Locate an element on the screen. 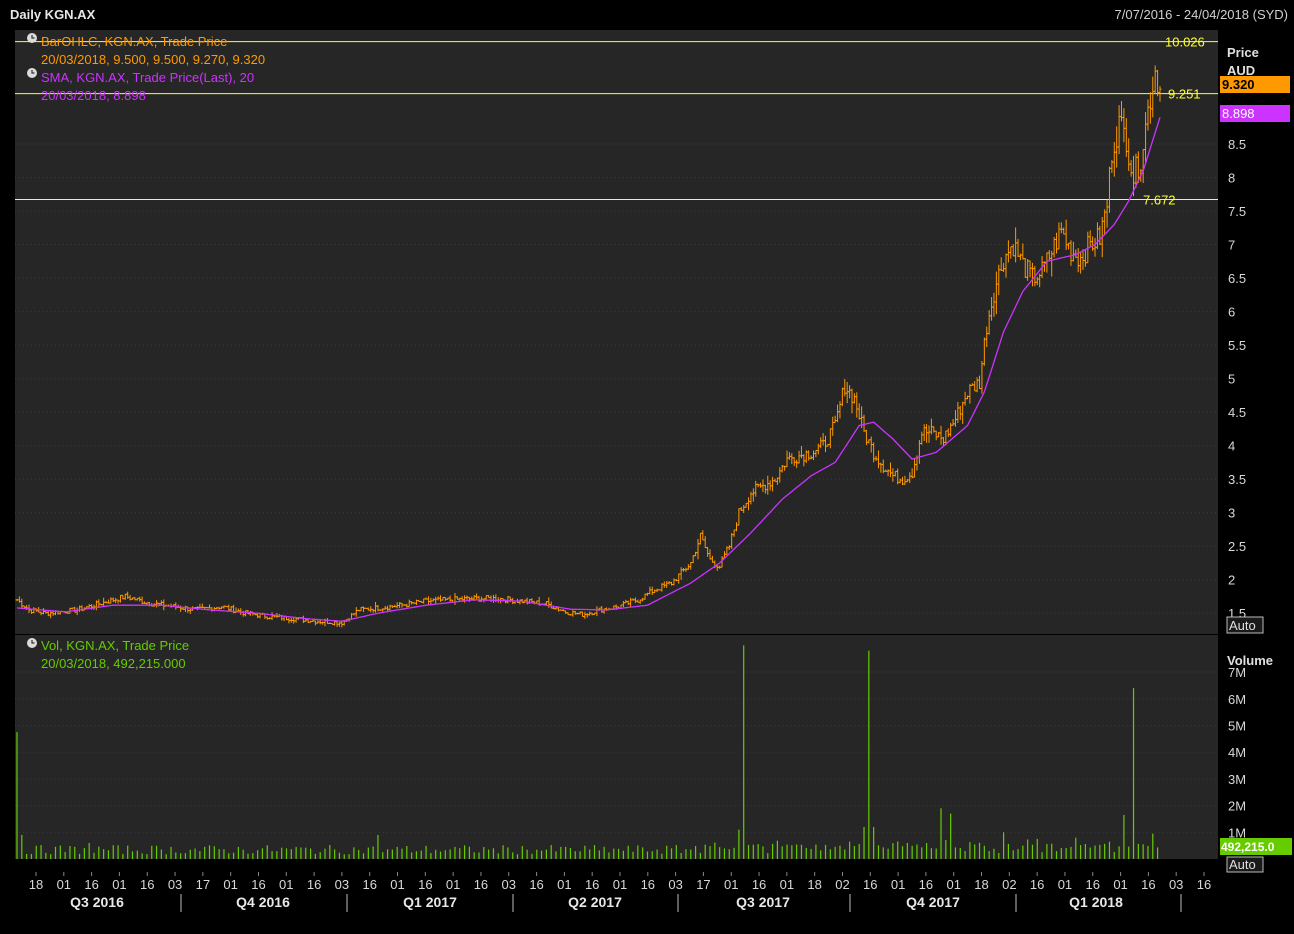 Image resolution: width=1294 pixels, height=934 pixels. volume-auto-button is located at coordinates (1245, 864).